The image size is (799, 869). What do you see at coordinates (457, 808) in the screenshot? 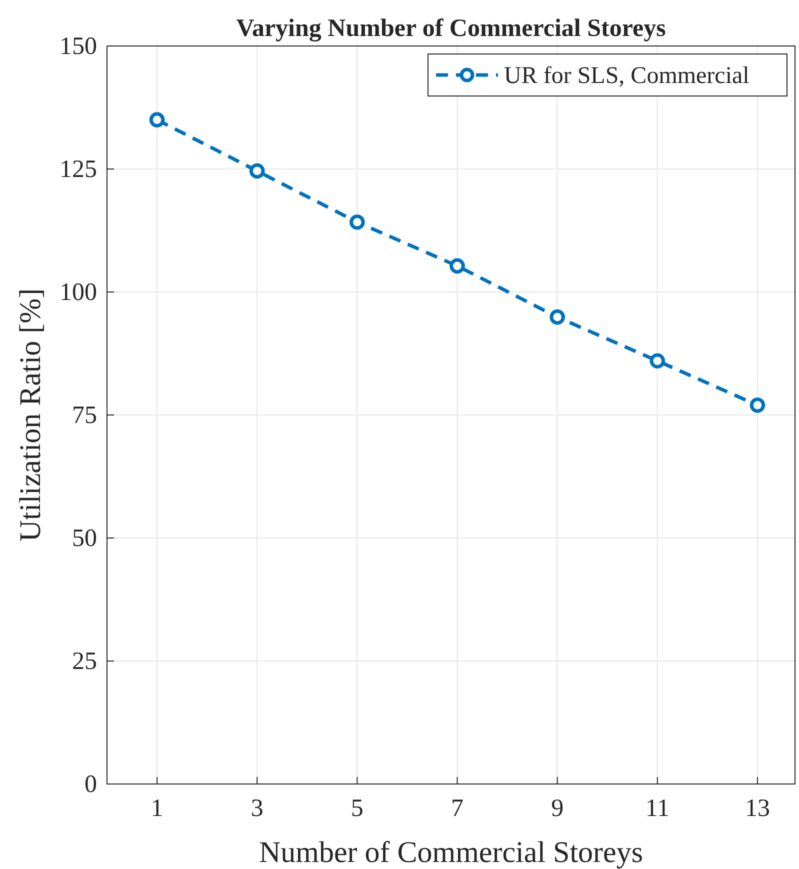
I see `x-tick-label: 7` at bounding box center [457, 808].